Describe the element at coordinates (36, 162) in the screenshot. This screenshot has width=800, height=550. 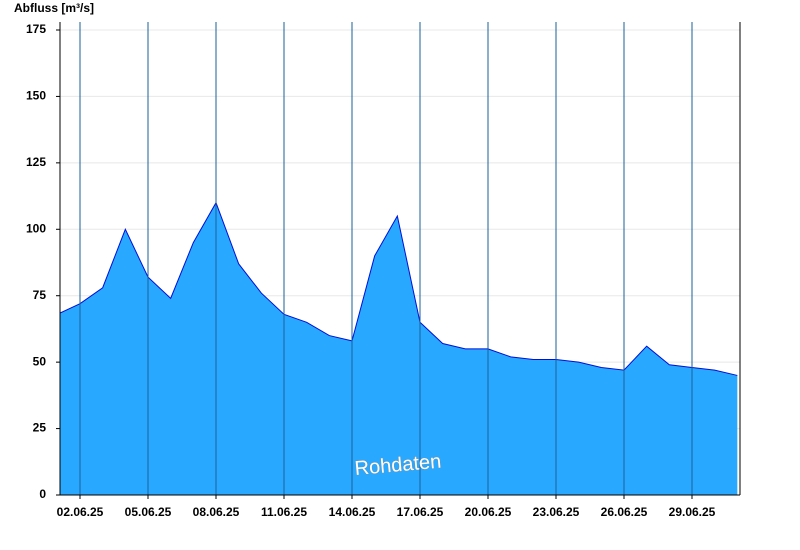
I see `y-tick-label: 125` at that location.